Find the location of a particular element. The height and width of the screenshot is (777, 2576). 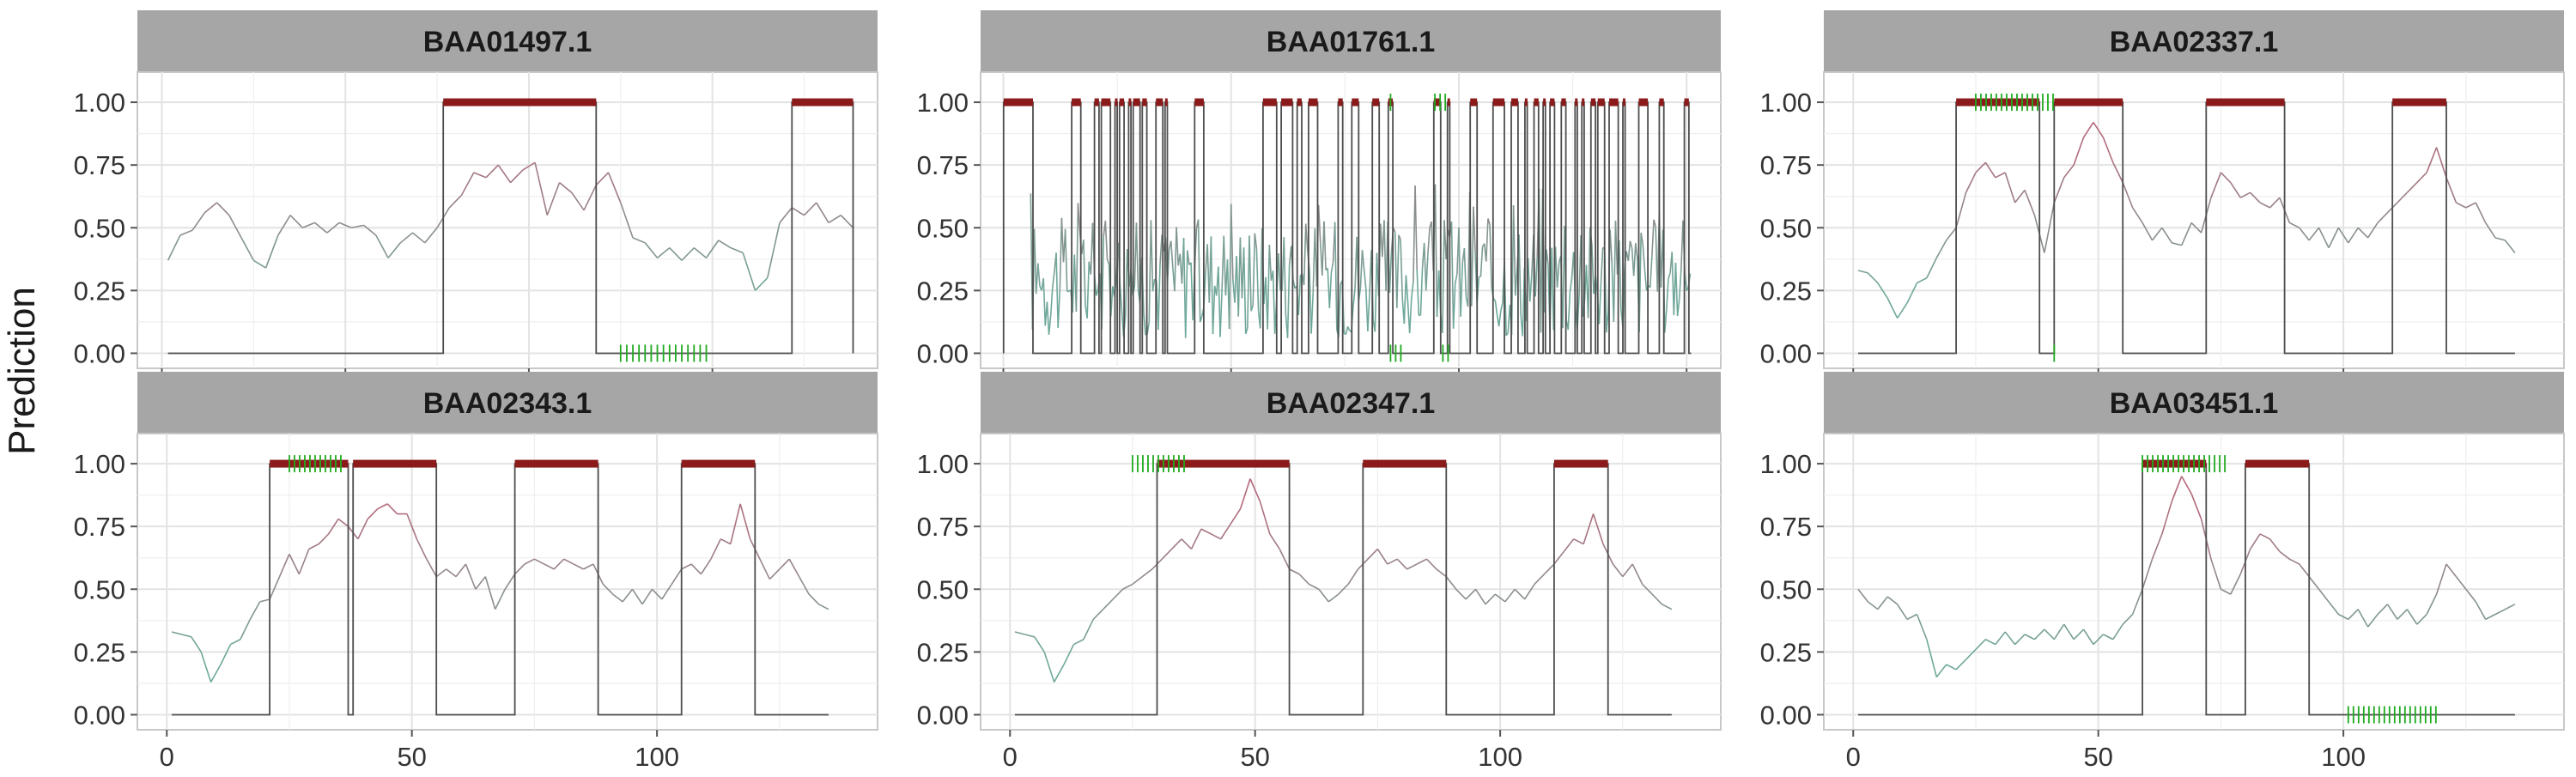

annotation-marker is located at coordinates (664, 352).